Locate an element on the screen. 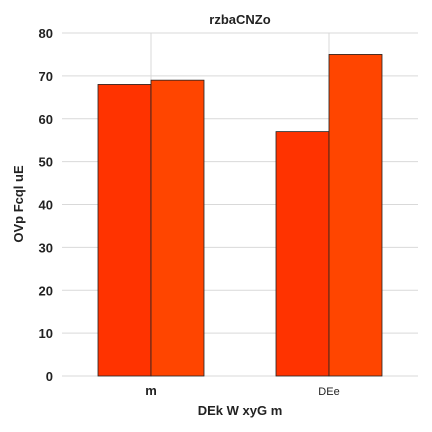 Image resolution: width=432 pixels, height=432 pixels. y-tick-label: 20 is located at coordinates (46, 290).